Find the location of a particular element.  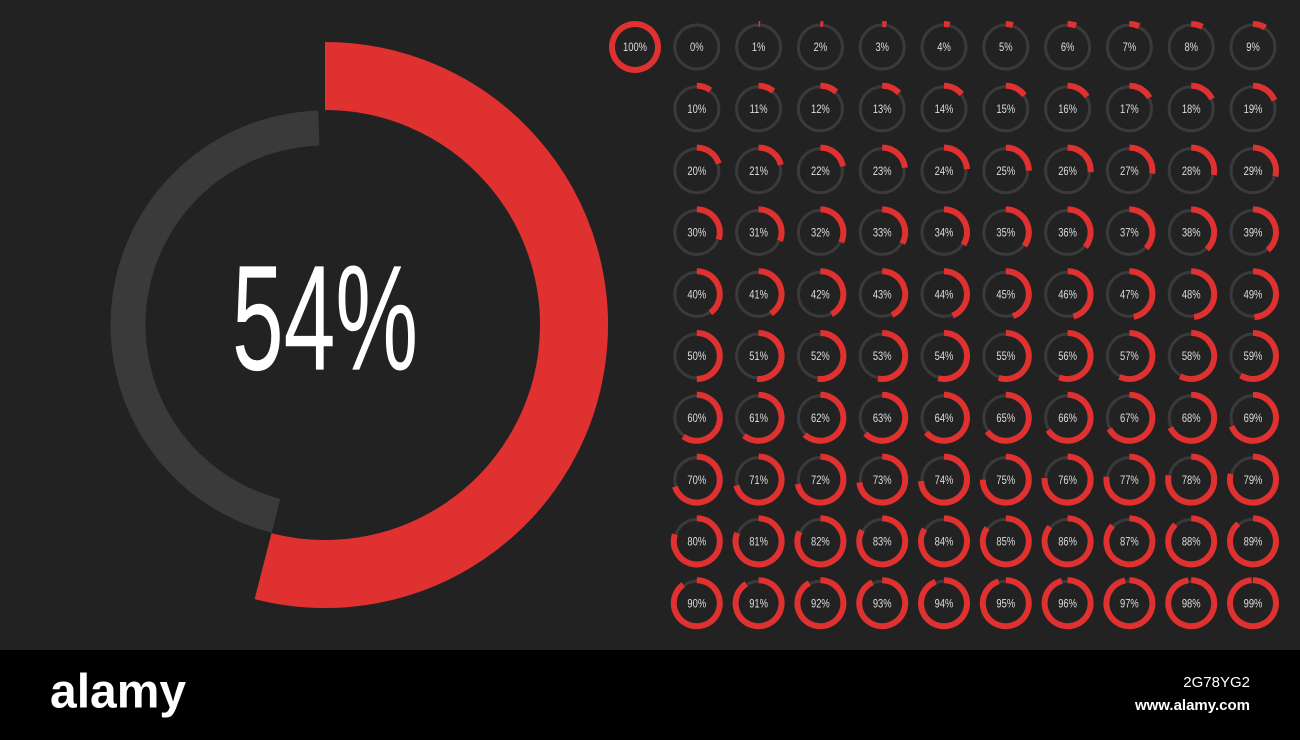

mini-label: 41% is located at coordinates (758, 294).